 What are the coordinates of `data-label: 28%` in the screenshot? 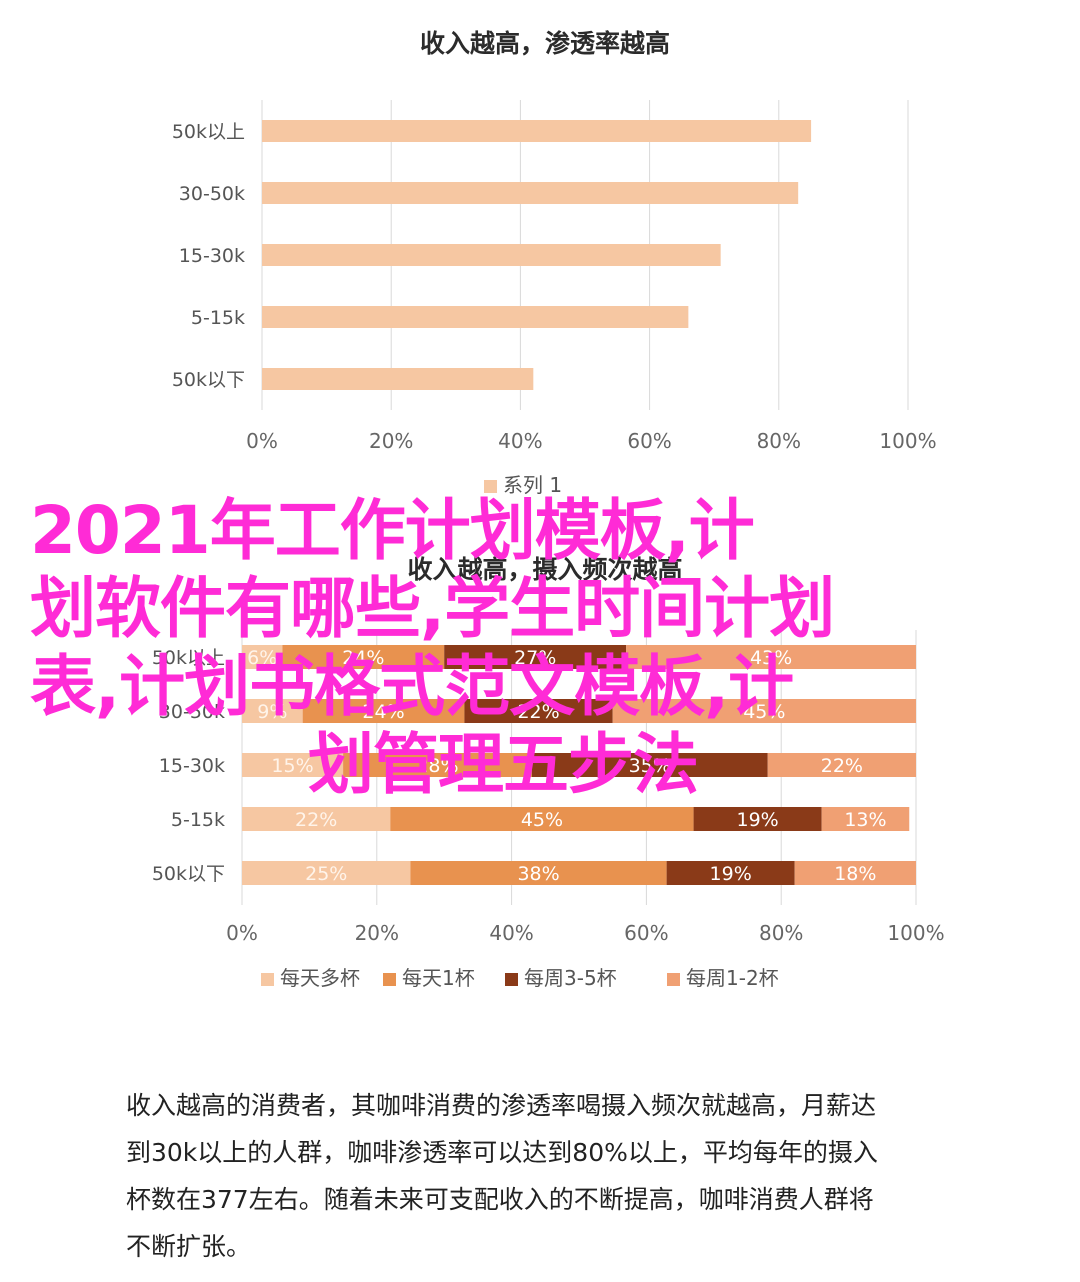 It's located at (437, 766).